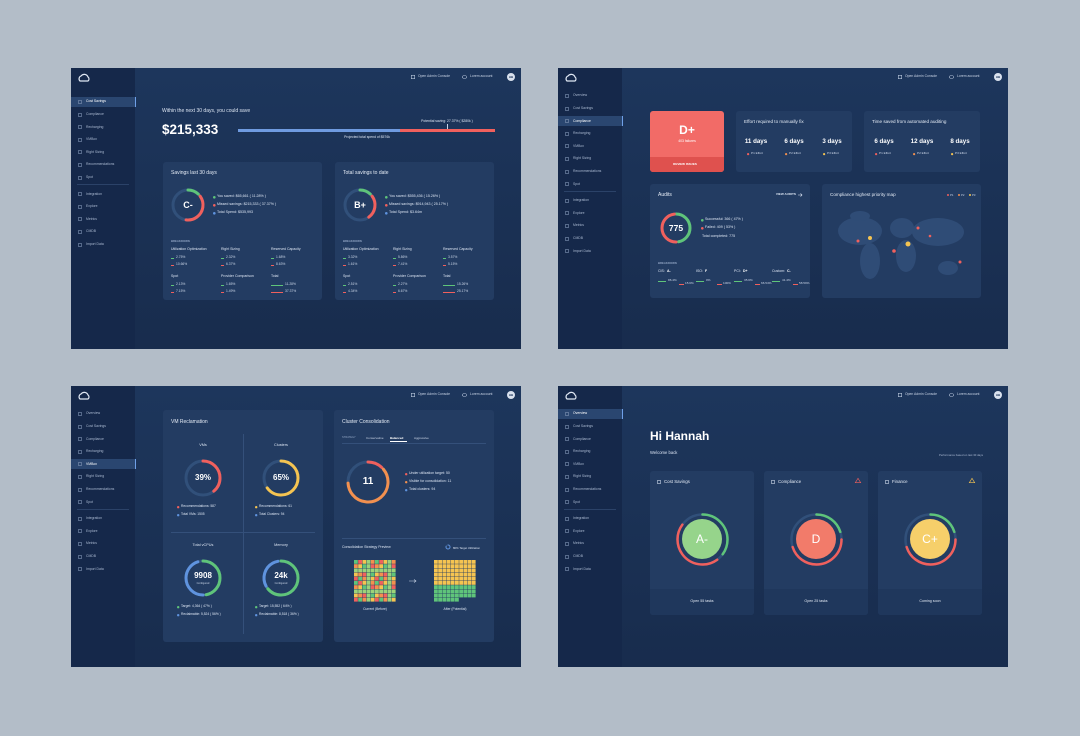  Describe the element at coordinates (203, 477) in the screenshot. I see `gauge-value: 39%` at that location.